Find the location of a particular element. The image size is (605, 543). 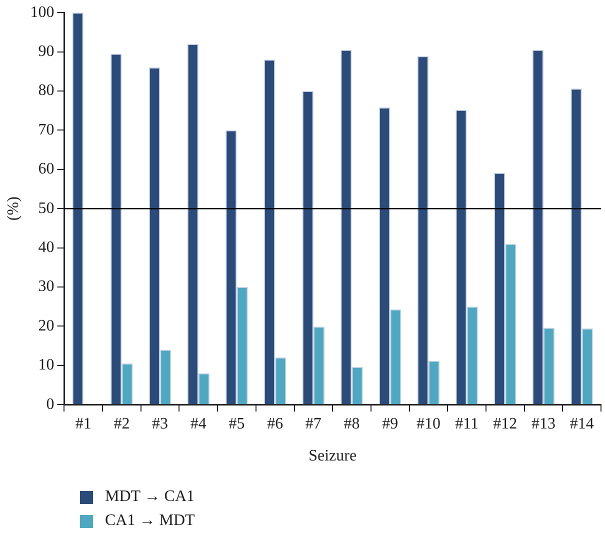

legend-label: MDT → CA1 is located at coordinates (149, 497).